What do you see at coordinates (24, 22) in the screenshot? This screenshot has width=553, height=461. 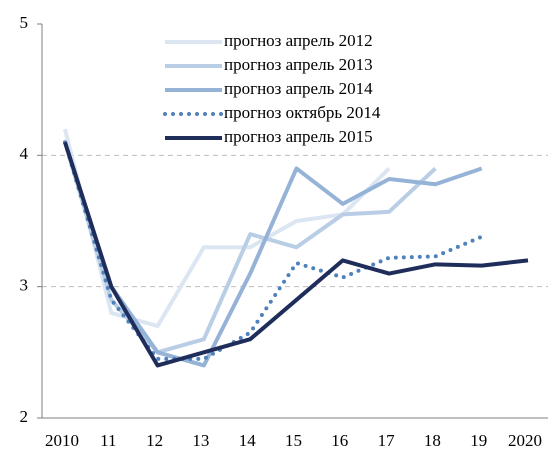 I see `y-tick-label: 5` at bounding box center [24, 22].